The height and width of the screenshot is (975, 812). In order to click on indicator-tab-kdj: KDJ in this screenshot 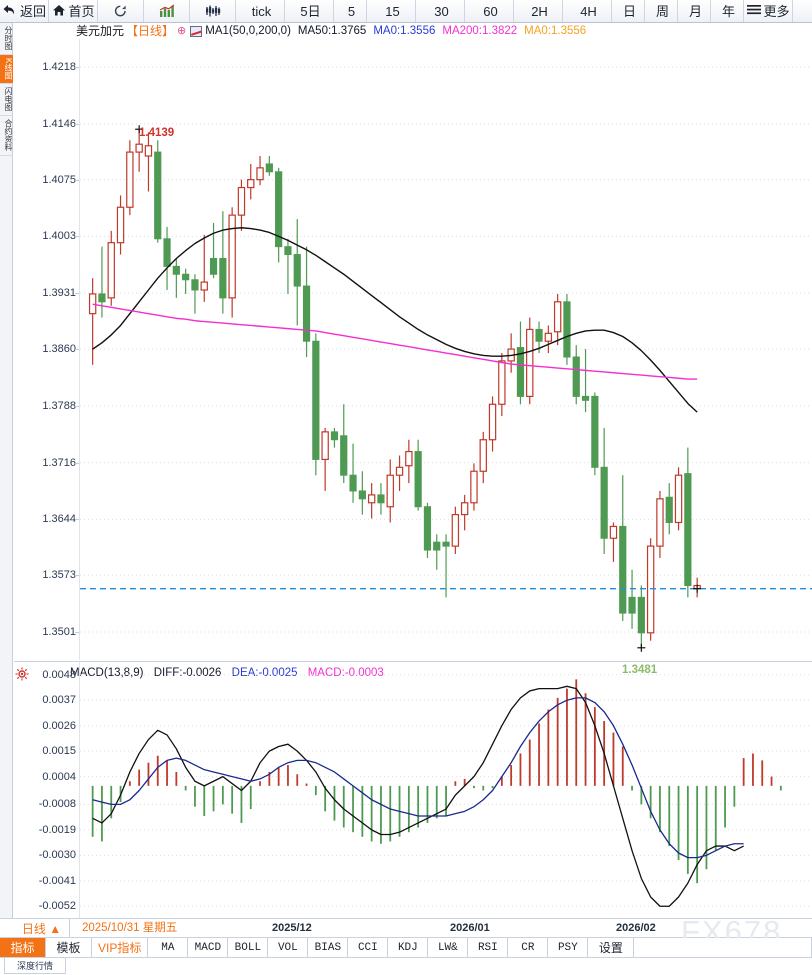, I will do `click(408, 947)`.